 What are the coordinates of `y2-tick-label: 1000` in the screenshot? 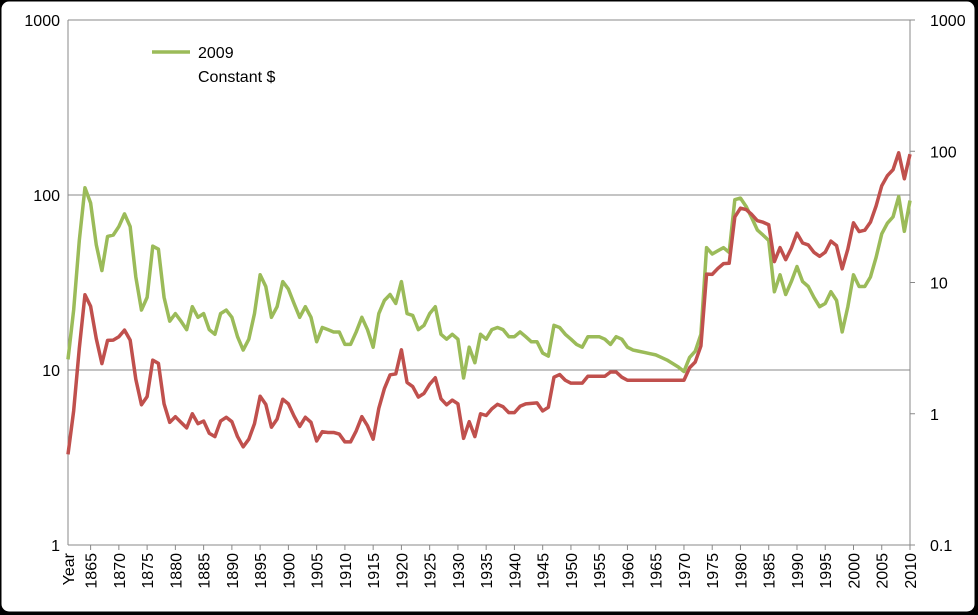 It's located at (948, 21).